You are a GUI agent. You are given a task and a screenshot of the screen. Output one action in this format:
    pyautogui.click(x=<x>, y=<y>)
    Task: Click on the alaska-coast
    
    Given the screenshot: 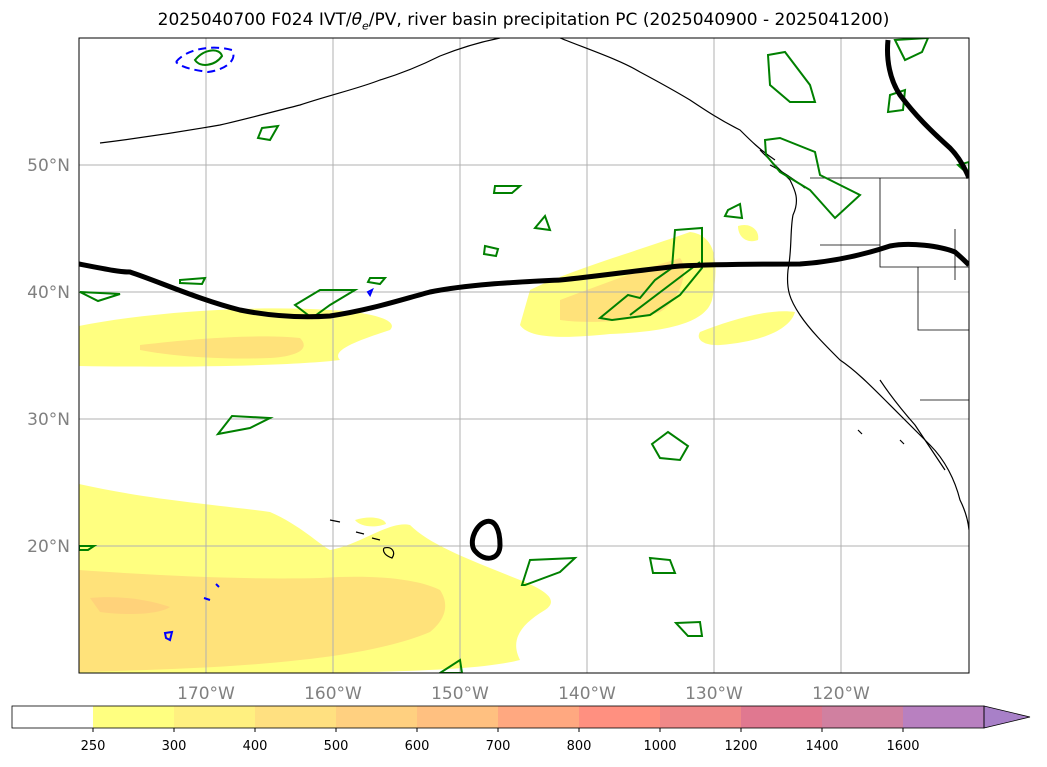 What is the action you would take?
    pyautogui.click(x=667, y=99)
    